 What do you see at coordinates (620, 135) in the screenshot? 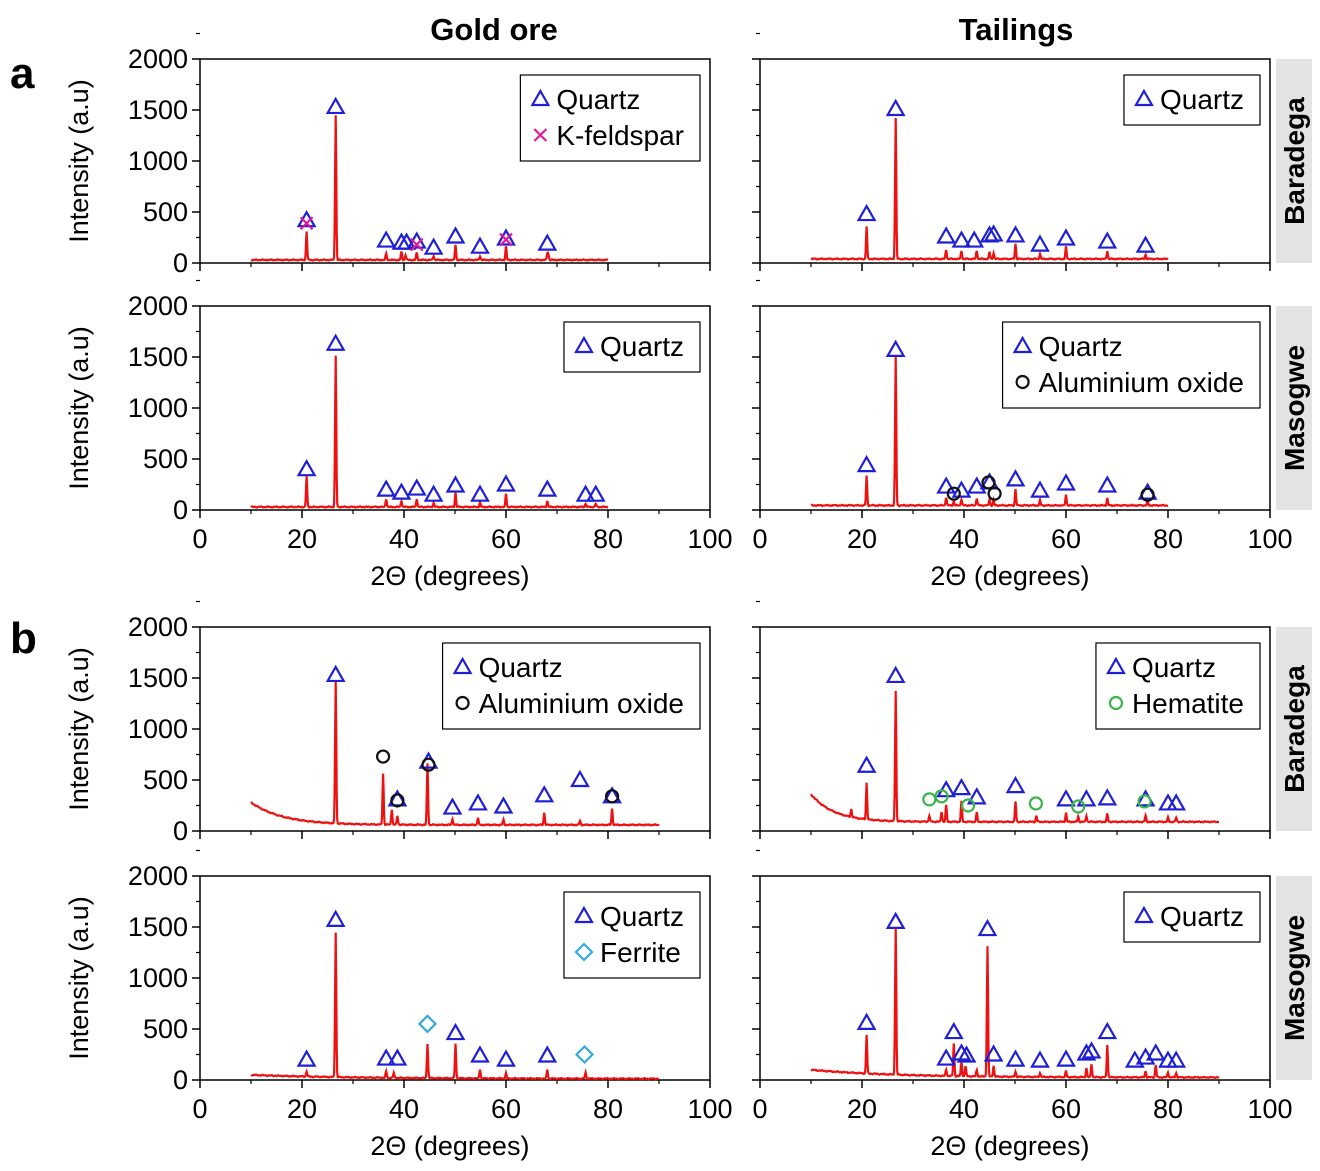
I see `legend-label: K-feldspar` at bounding box center [620, 135].